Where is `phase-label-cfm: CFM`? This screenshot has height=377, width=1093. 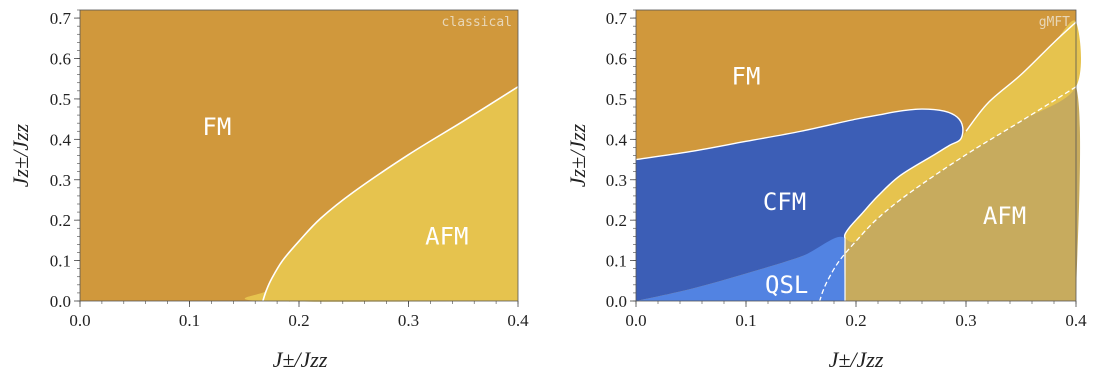 phase-label-cfm: CFM is located at coordinates (784, 202).